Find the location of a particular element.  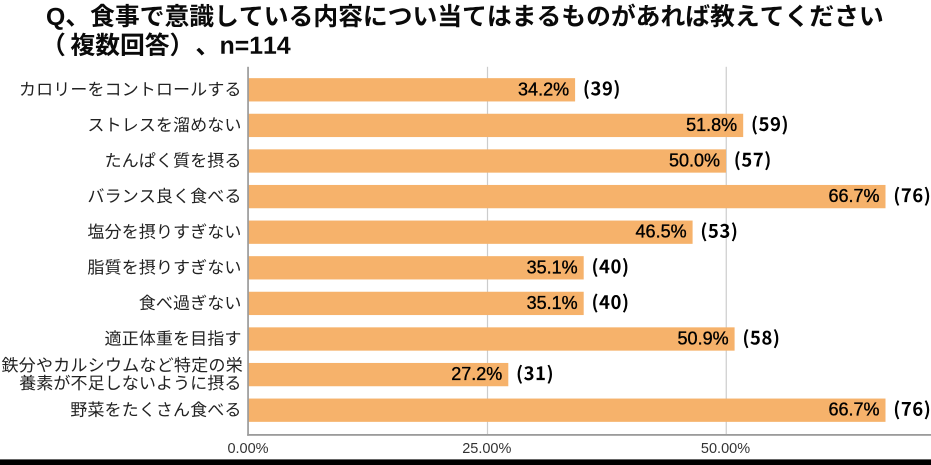

svg-text: 50.0% is located at coordinates (694, 161).